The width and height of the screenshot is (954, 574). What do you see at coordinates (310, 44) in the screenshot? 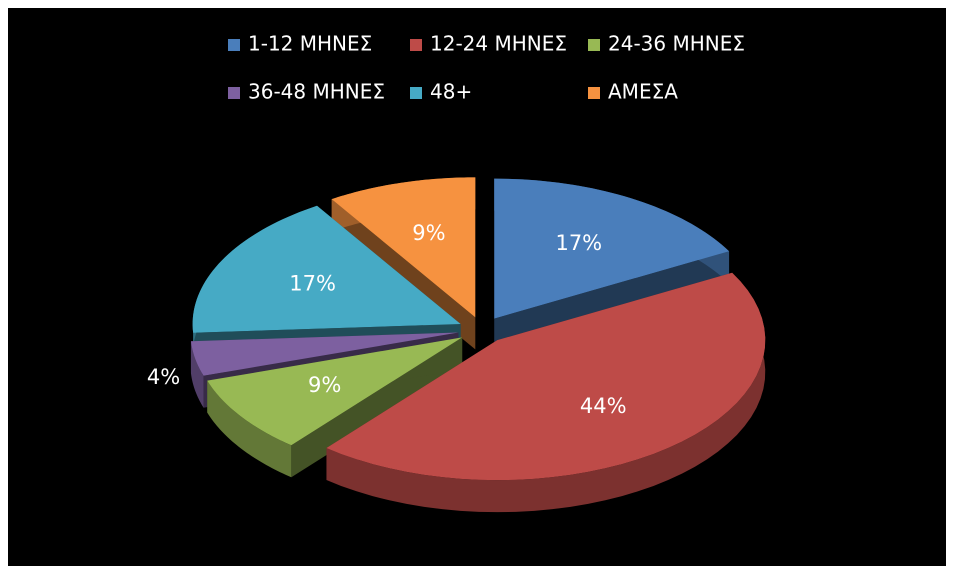
I see `legend-label: 1-12 ΜΗΝΕΣ` at bounding box center [310, 44].